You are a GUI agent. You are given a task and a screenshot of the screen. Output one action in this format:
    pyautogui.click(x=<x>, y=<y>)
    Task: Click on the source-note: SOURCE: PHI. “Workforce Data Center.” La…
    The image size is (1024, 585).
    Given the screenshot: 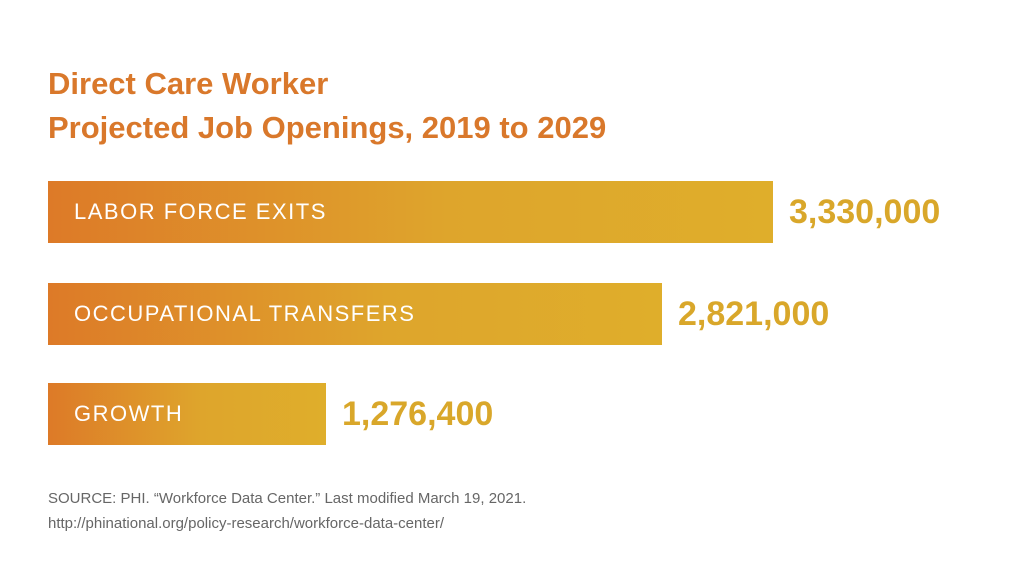 What is the action you would take?
    pyautogui.click(x=287, y=511)
    